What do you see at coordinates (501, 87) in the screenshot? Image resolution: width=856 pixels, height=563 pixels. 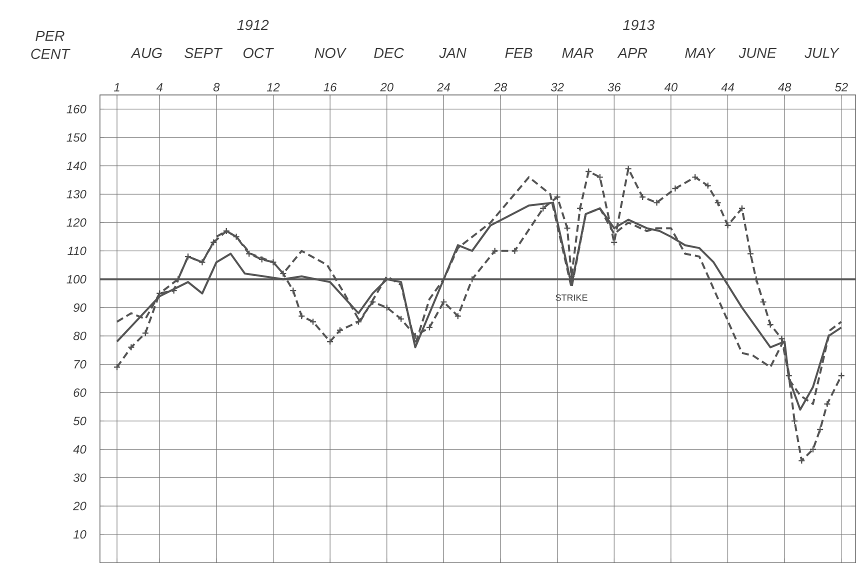 I see `x-tick-label: 28` at bounding box center [501, 87].